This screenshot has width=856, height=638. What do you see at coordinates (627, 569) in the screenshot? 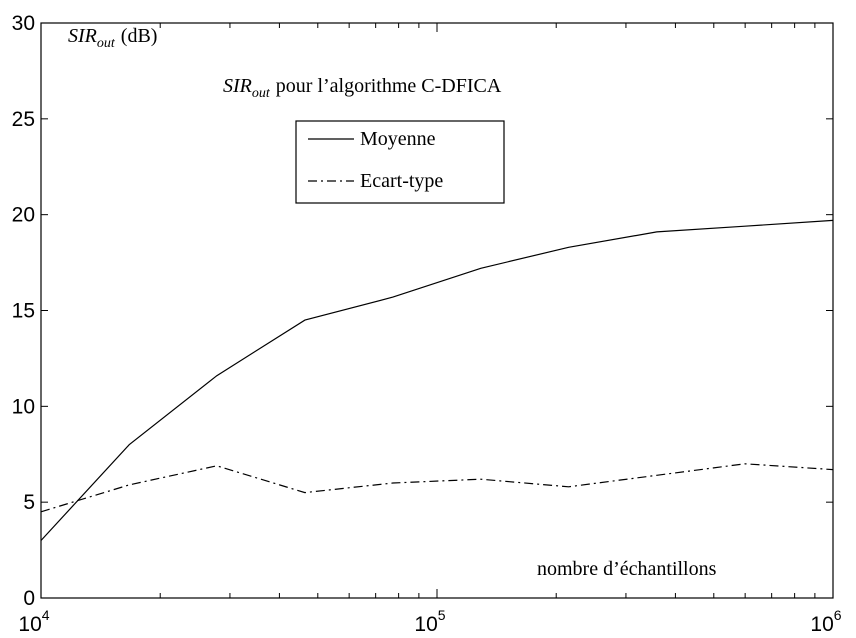
I see `x-axis-label: nombre d’échantillons` at bounding box center [627, 569].